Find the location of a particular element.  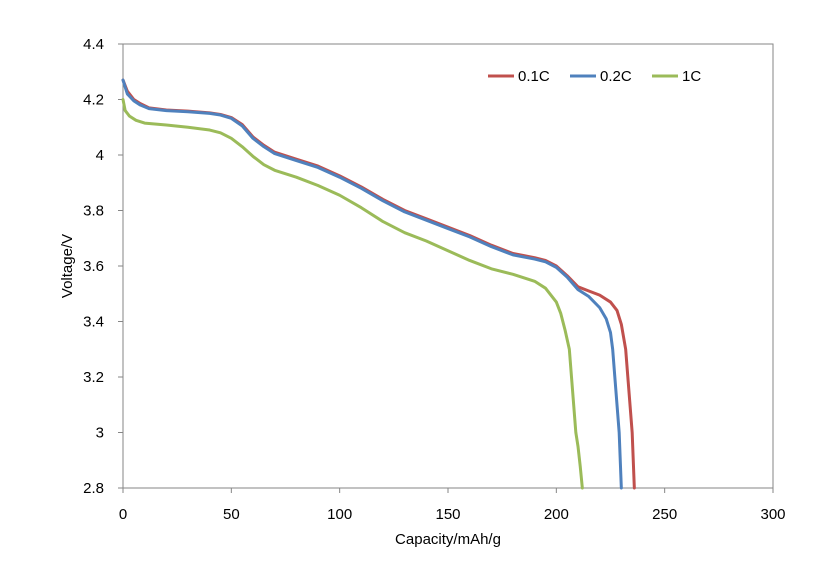

y-axis-ticks: 2.8 3 3.2 3.4 3.6 3.8 4 4.2 4.4 is located at coordinates (103, 266).